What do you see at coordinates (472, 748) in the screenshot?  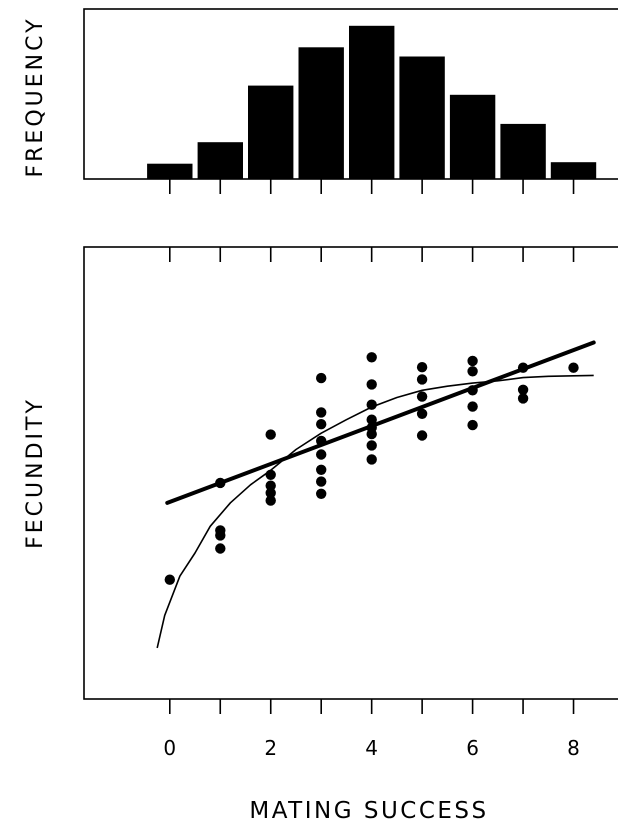 I see `scatter-tick-label-6: 6` at bounding box center [472, 748].